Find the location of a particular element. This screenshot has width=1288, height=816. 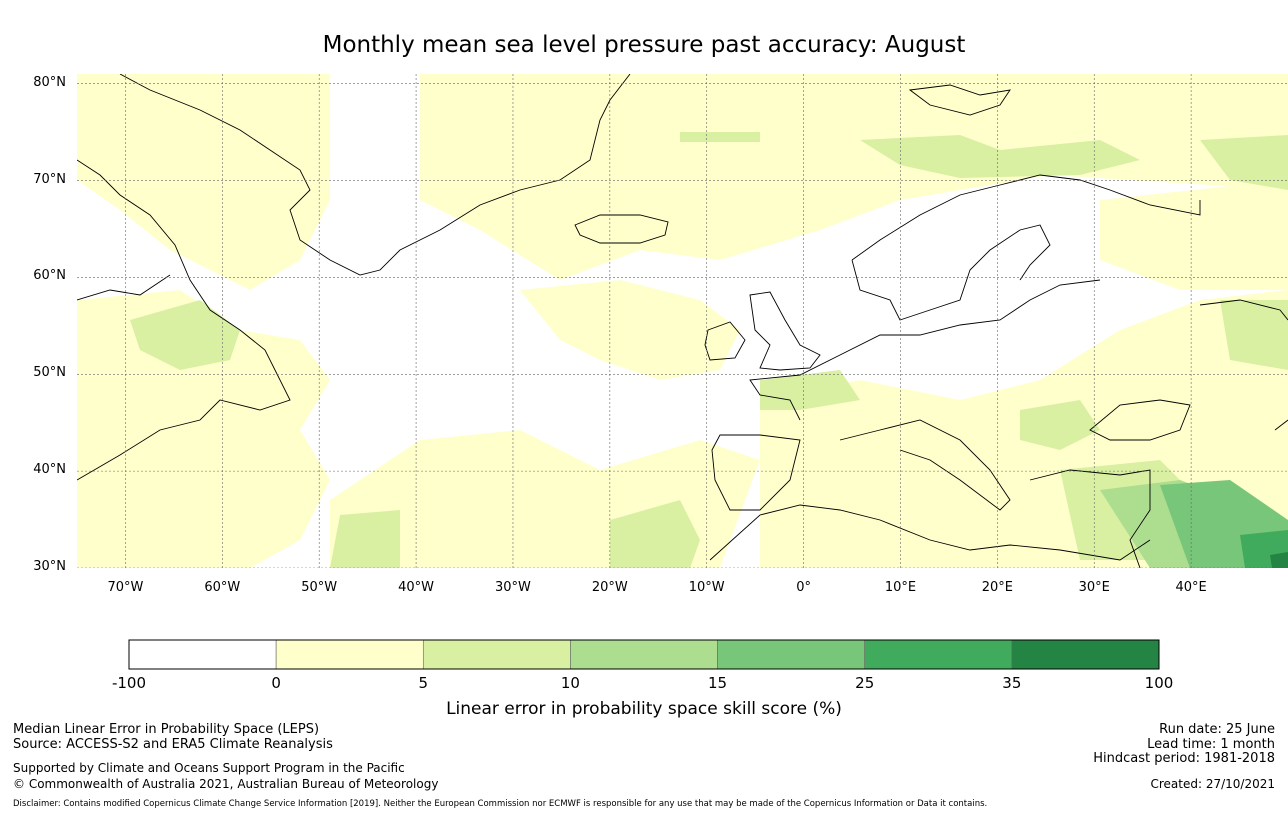

longitude-label: 20°E is located at coordinates (997, 587).